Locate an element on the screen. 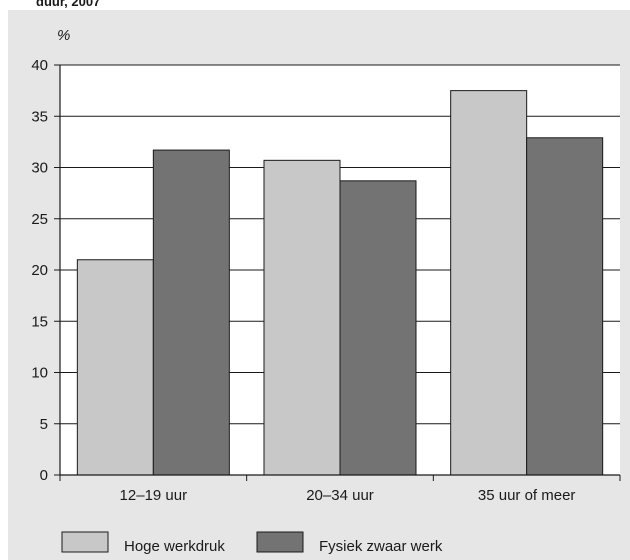  y-tick-label: 10 is located at coordinates (39, 373).